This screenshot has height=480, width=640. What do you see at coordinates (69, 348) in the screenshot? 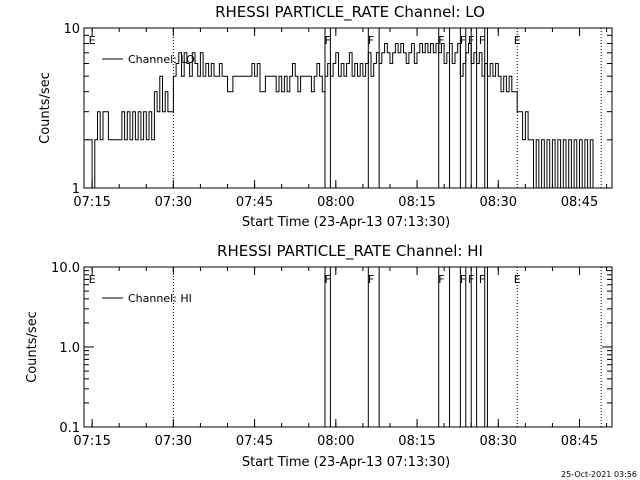
I see `y-tick-label: 1.0` at bounding box center [69, 348].